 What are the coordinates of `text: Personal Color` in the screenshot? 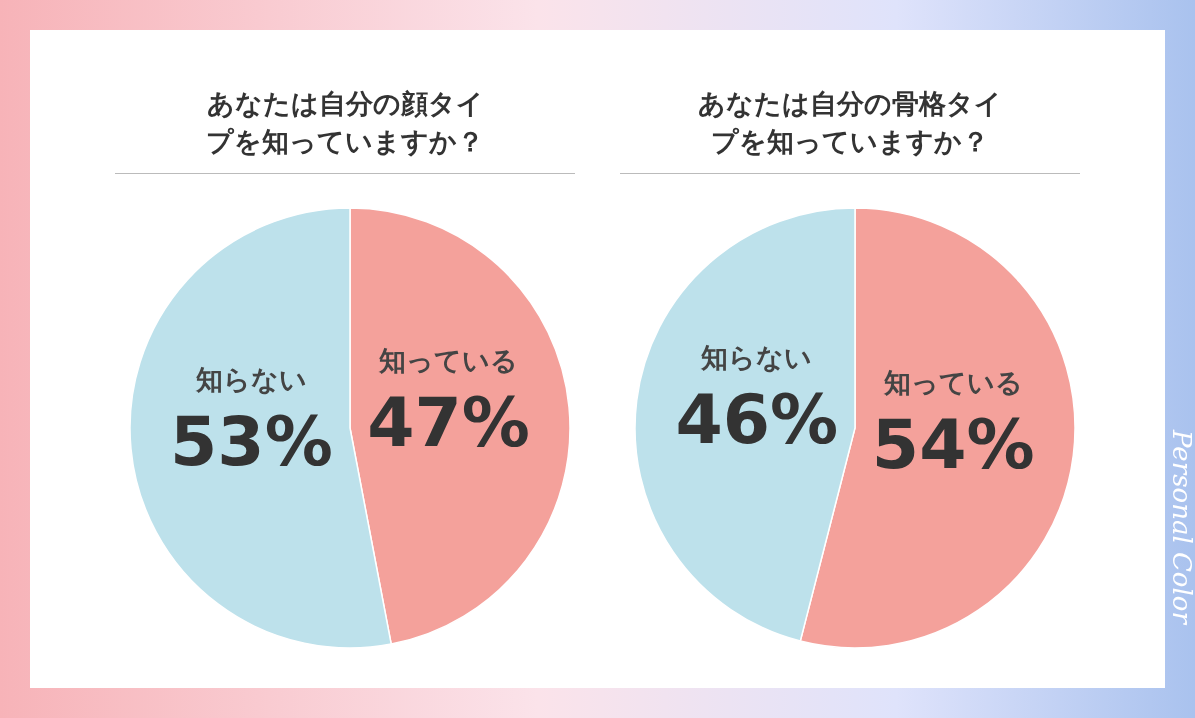 It's located at (1181, 527).